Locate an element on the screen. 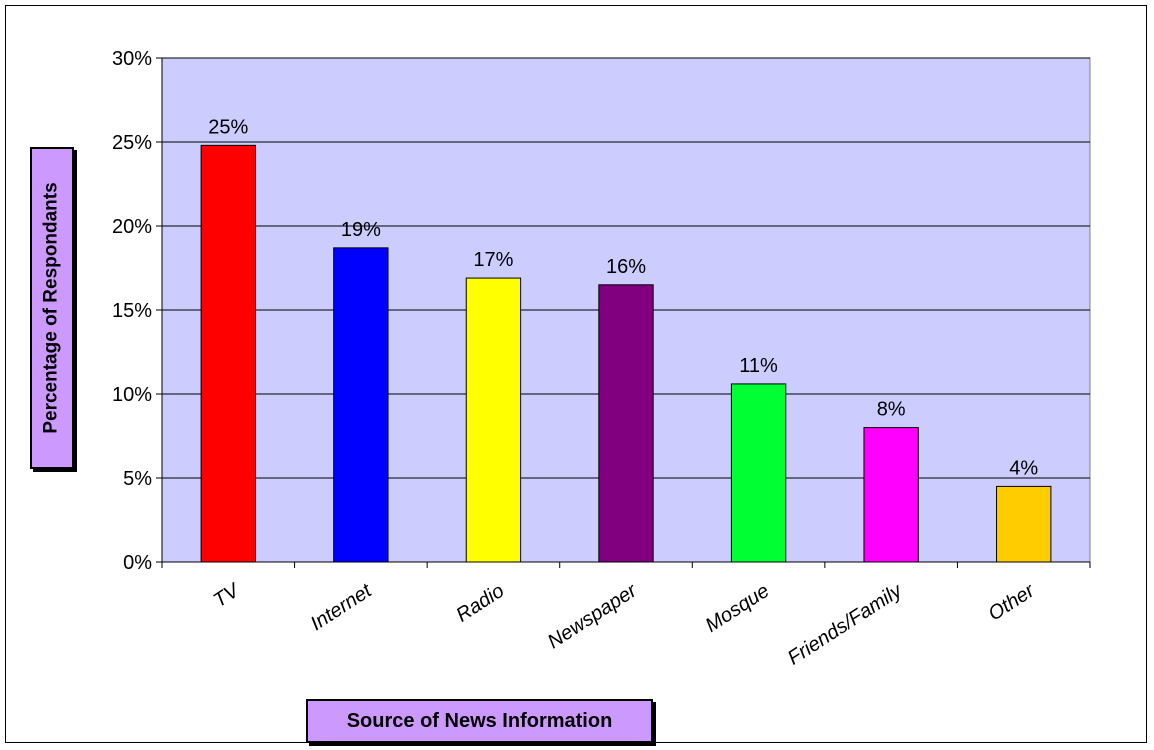  data-label: 25% is located at coordinates (228, 127).